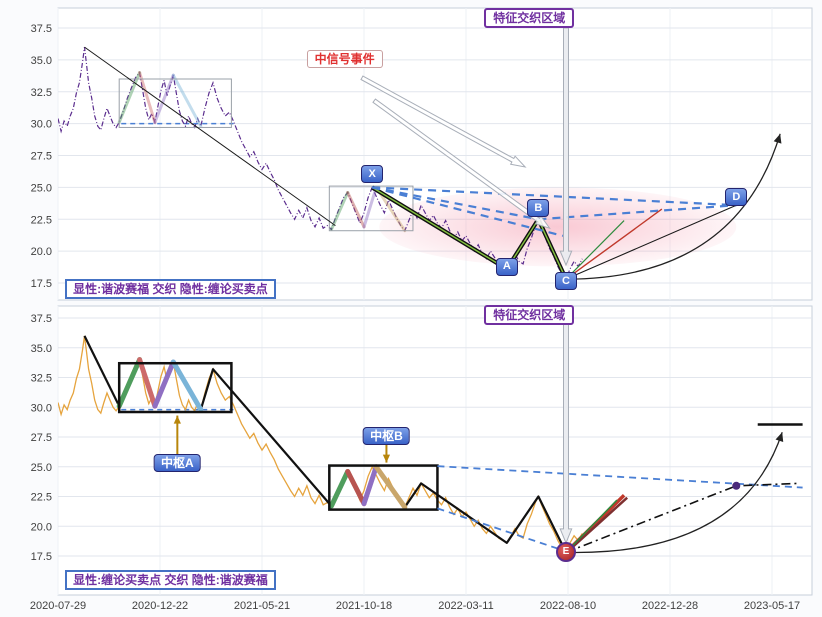  Describe the element at coordinates (160, 606) in the screenshot. I see `x-tick-label: 2020-12-22` at that location.